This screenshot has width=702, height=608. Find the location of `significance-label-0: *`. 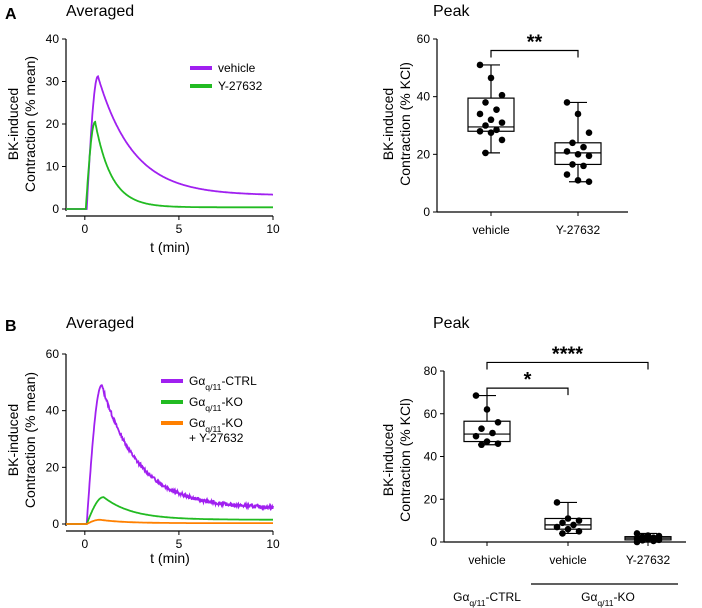

significance-label-0: * is located at coordinates (528, 380).